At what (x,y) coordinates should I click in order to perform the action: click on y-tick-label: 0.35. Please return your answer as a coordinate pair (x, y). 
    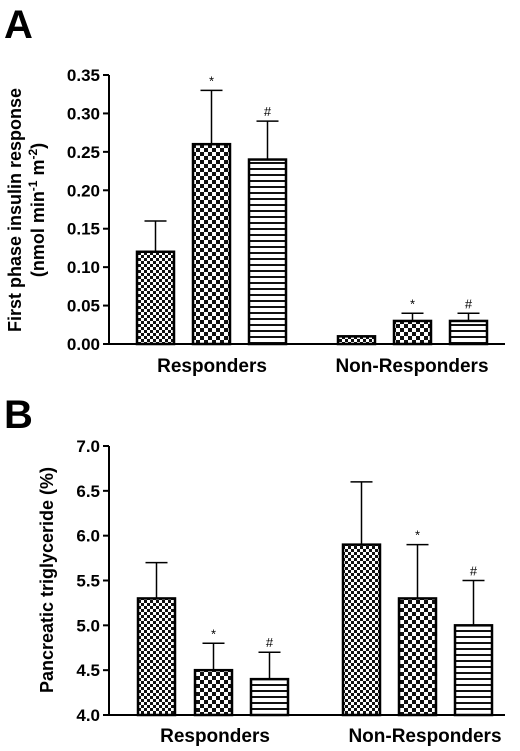
    Looking at the image, I should click on (83, 75).